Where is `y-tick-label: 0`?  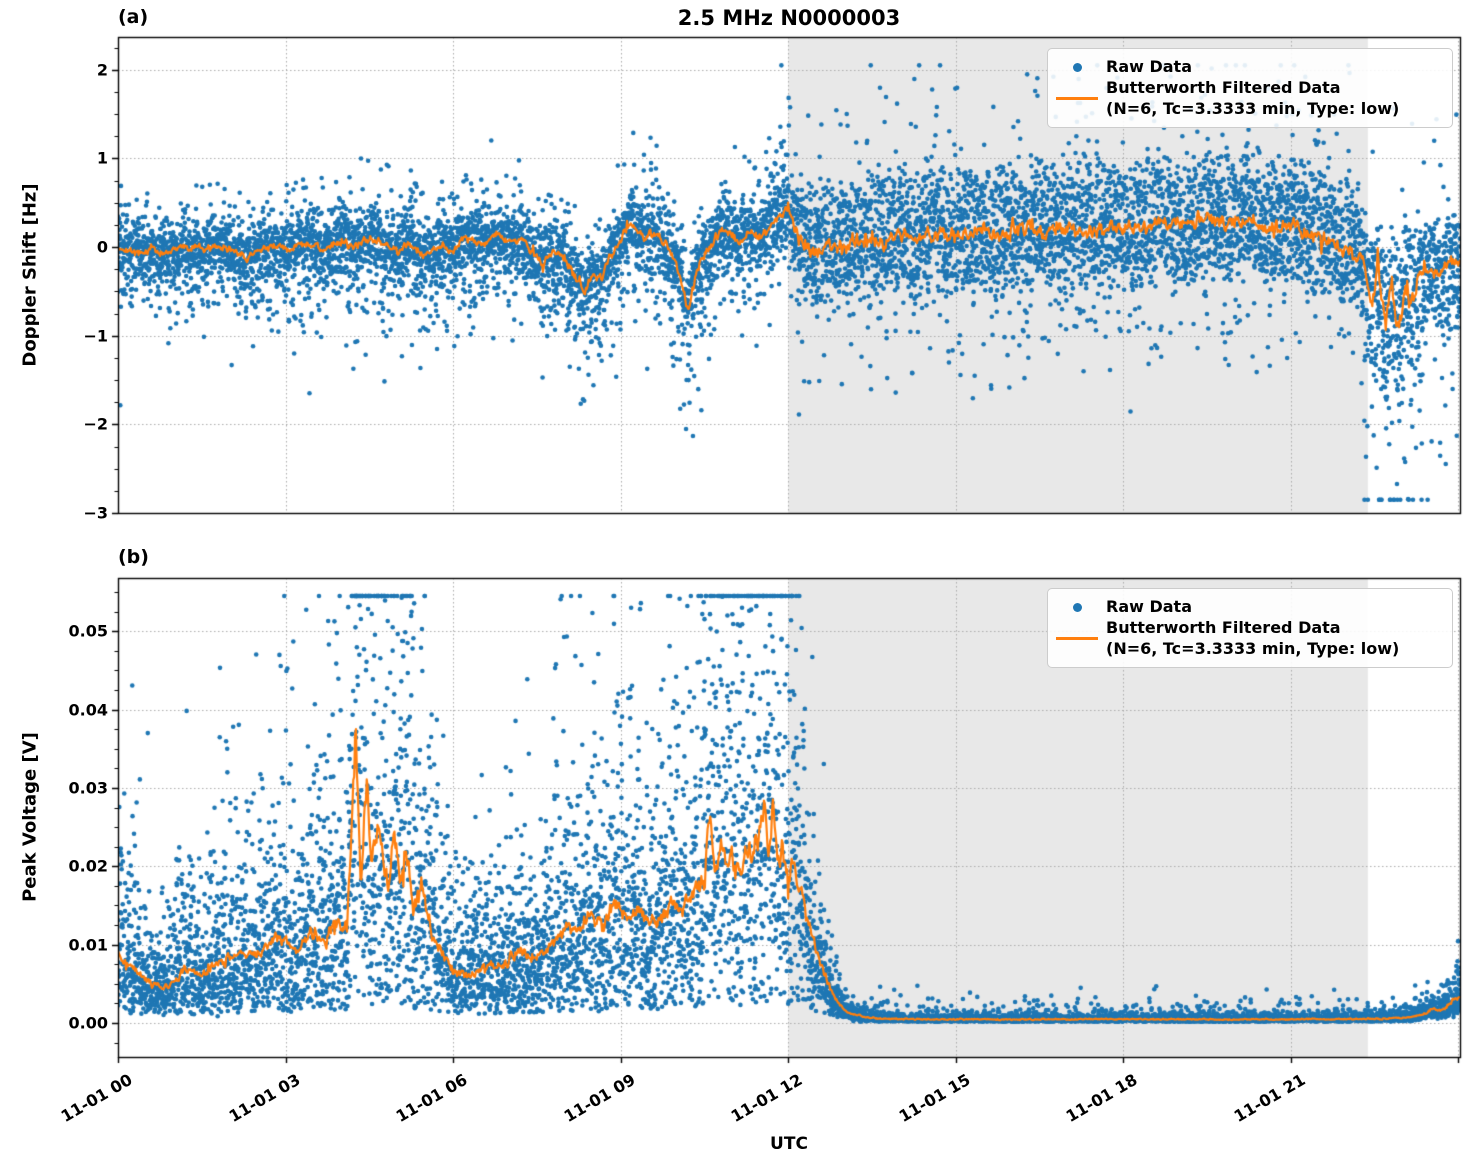 y-tick-label: 0 is located at coordinates (102, 247).